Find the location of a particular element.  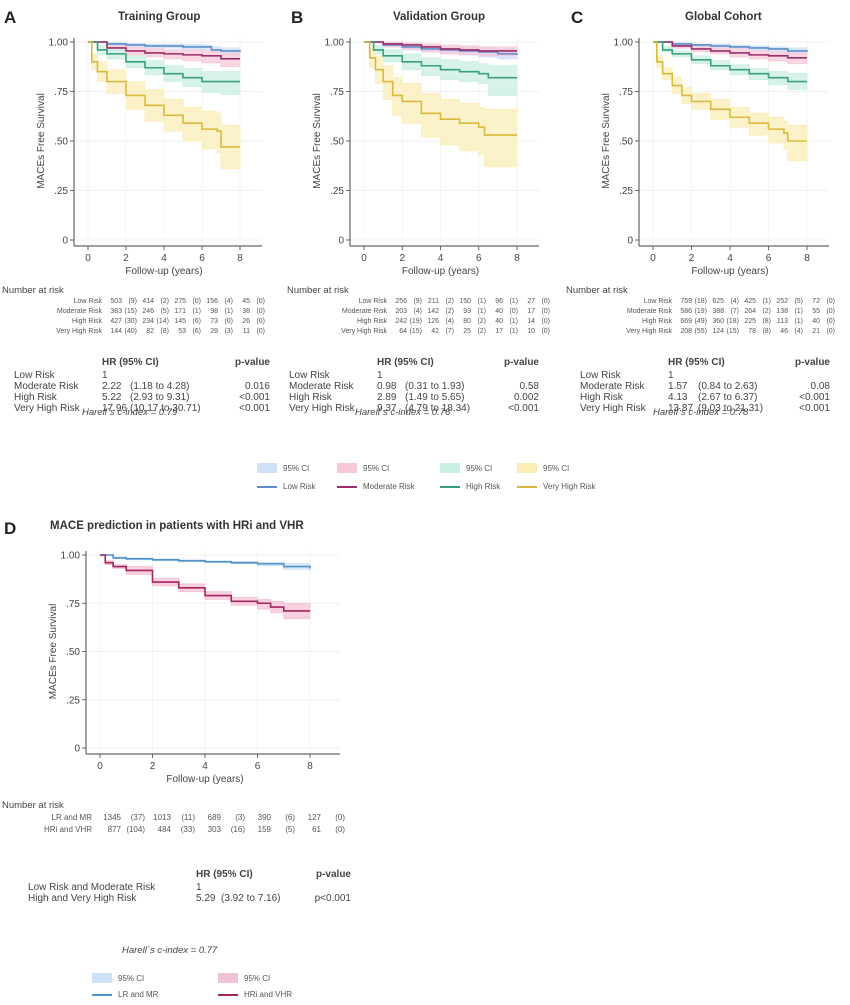

legend-line-lrmr: LR and MR is located at coordinates (125, 994).